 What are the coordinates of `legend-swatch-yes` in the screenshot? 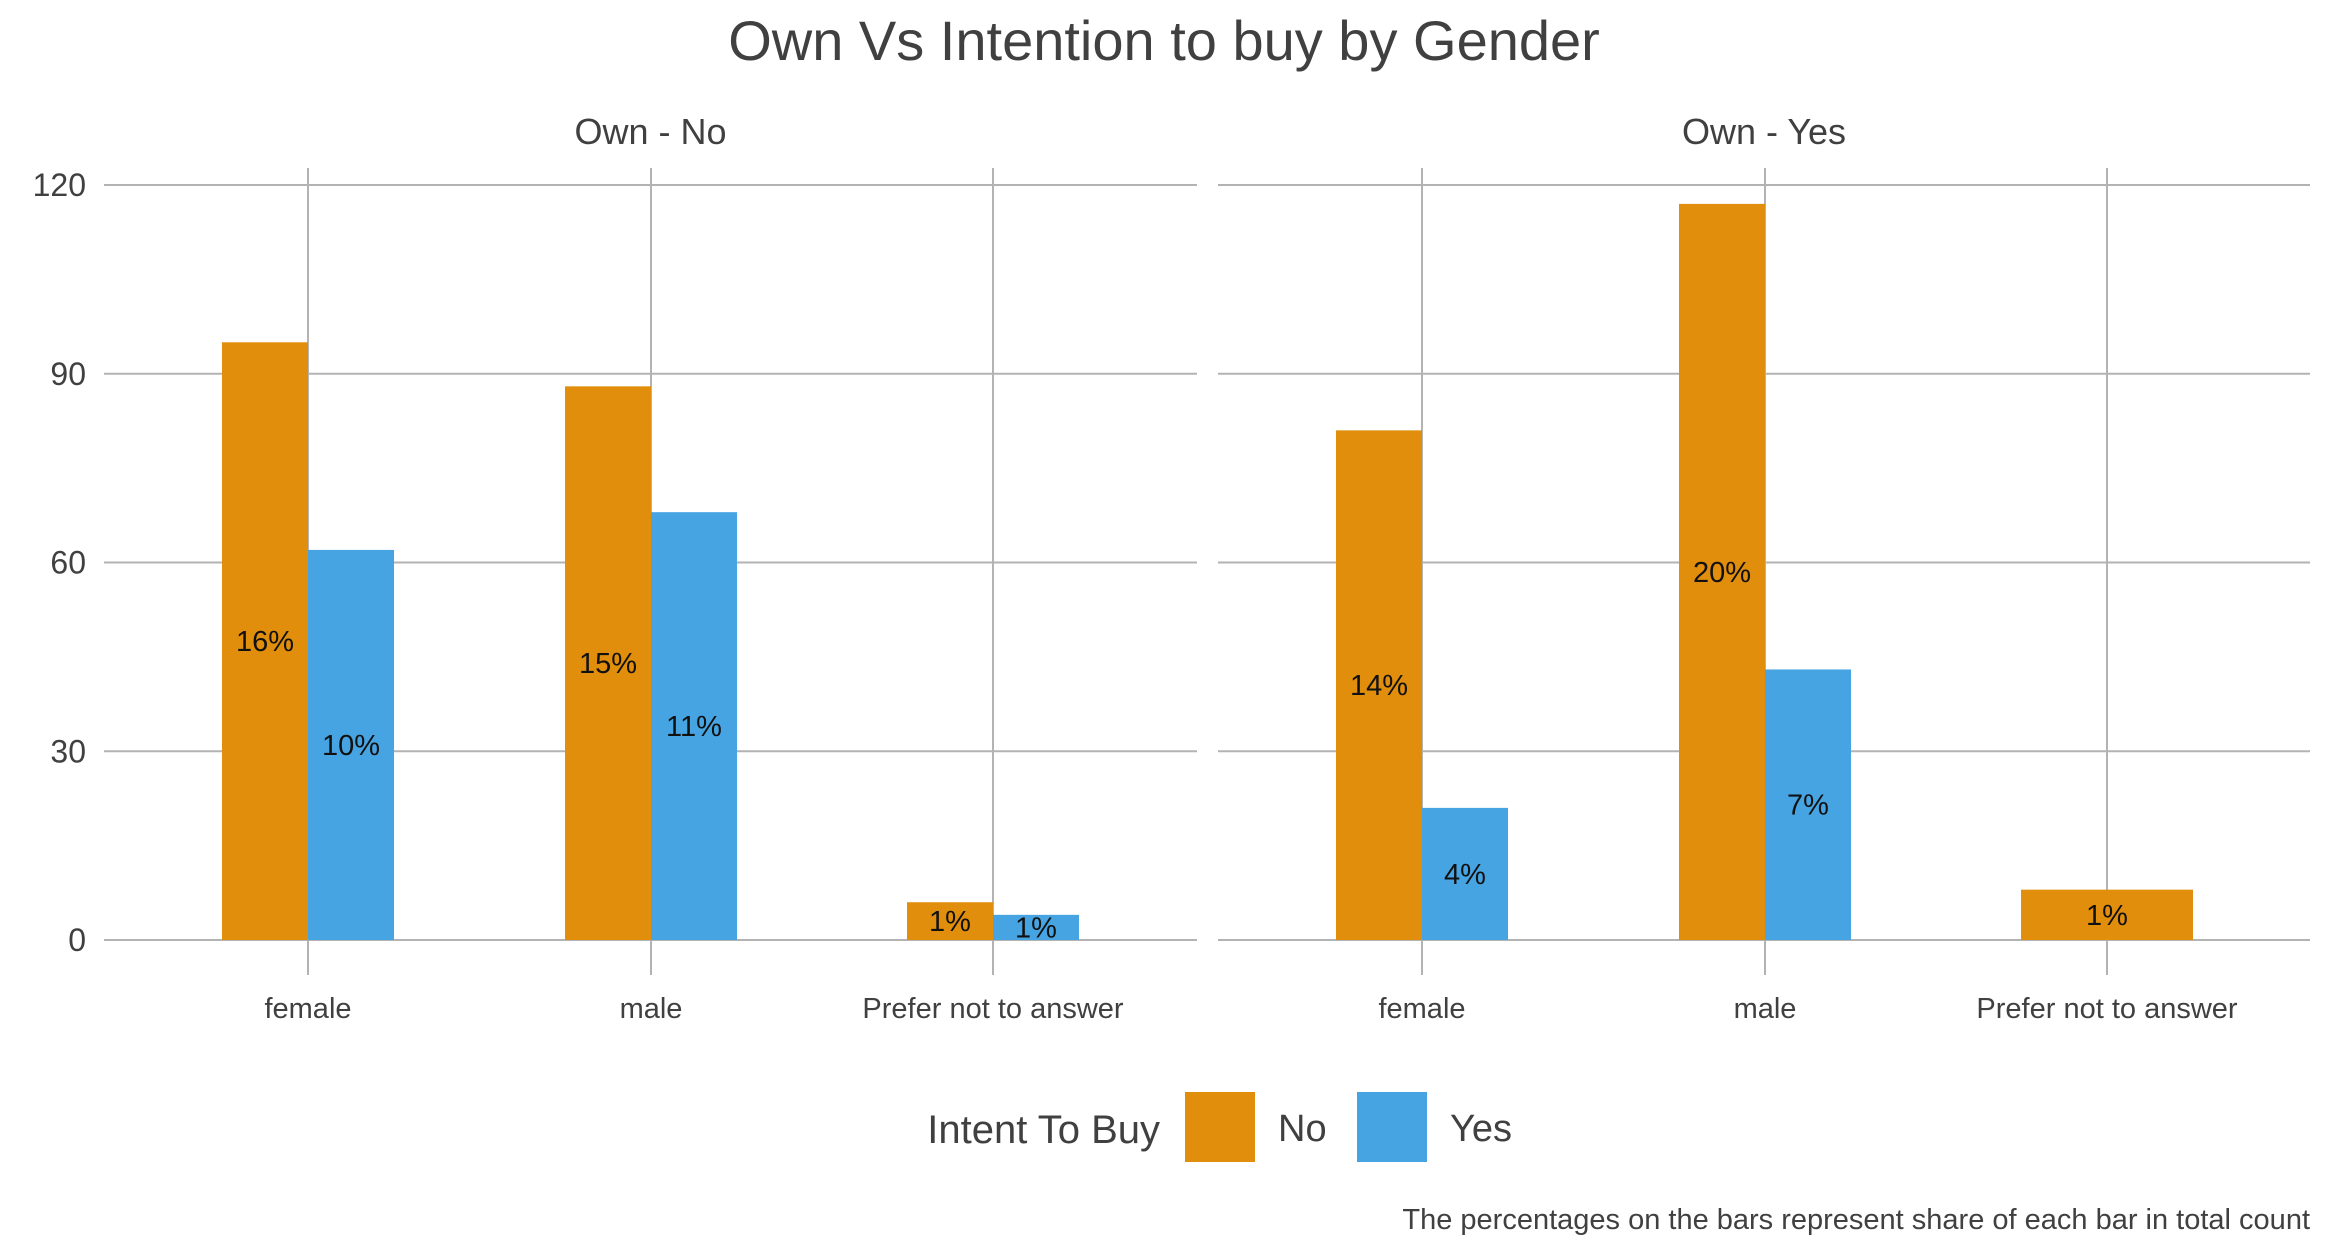 It's located at (1392, 1127).